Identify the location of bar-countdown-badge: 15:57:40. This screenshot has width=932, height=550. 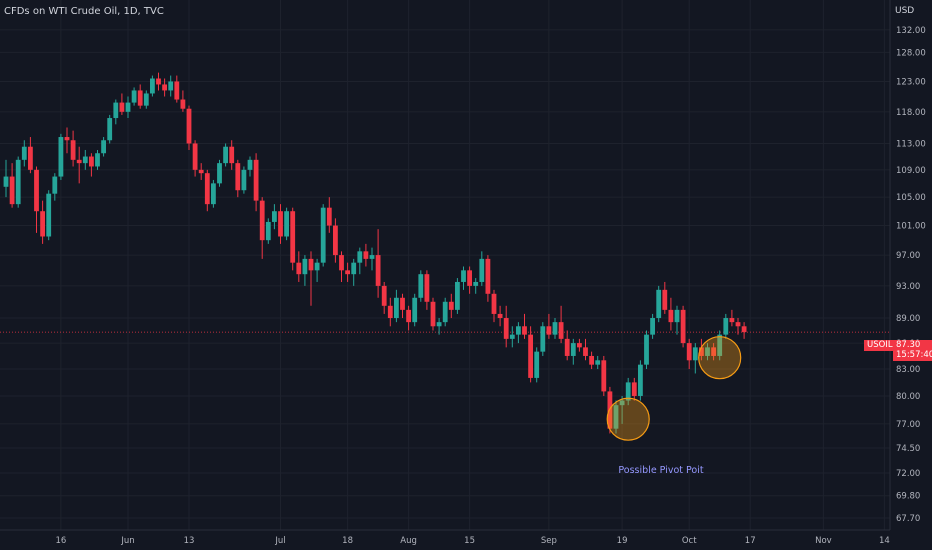
(912, 355).